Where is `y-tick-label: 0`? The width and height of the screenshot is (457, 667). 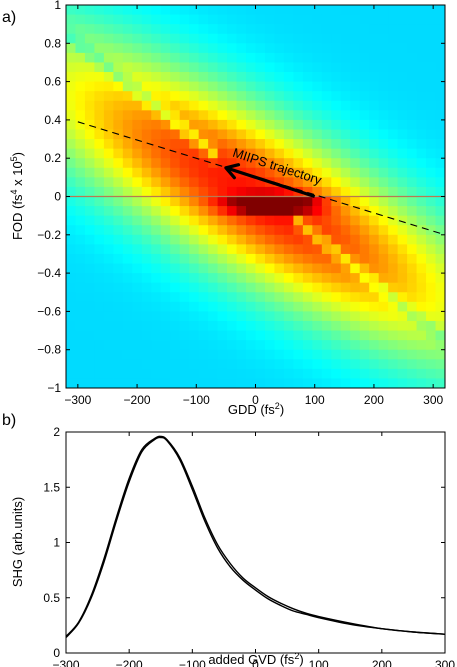
y-tick-label: 0 is located at coordinates (56, 653).